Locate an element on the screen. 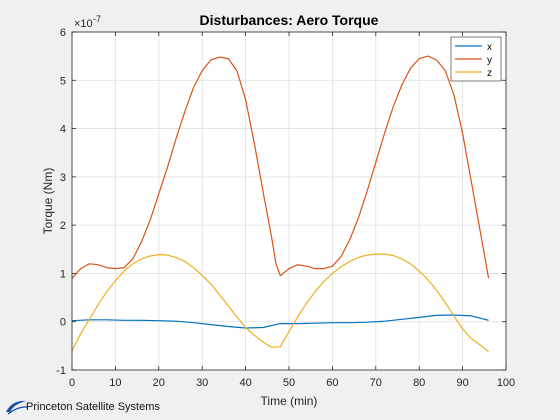 The width and height of the screenshot is (560, 420). y-axis-label: Torque (Nm) is located at coordinates (48, 201).